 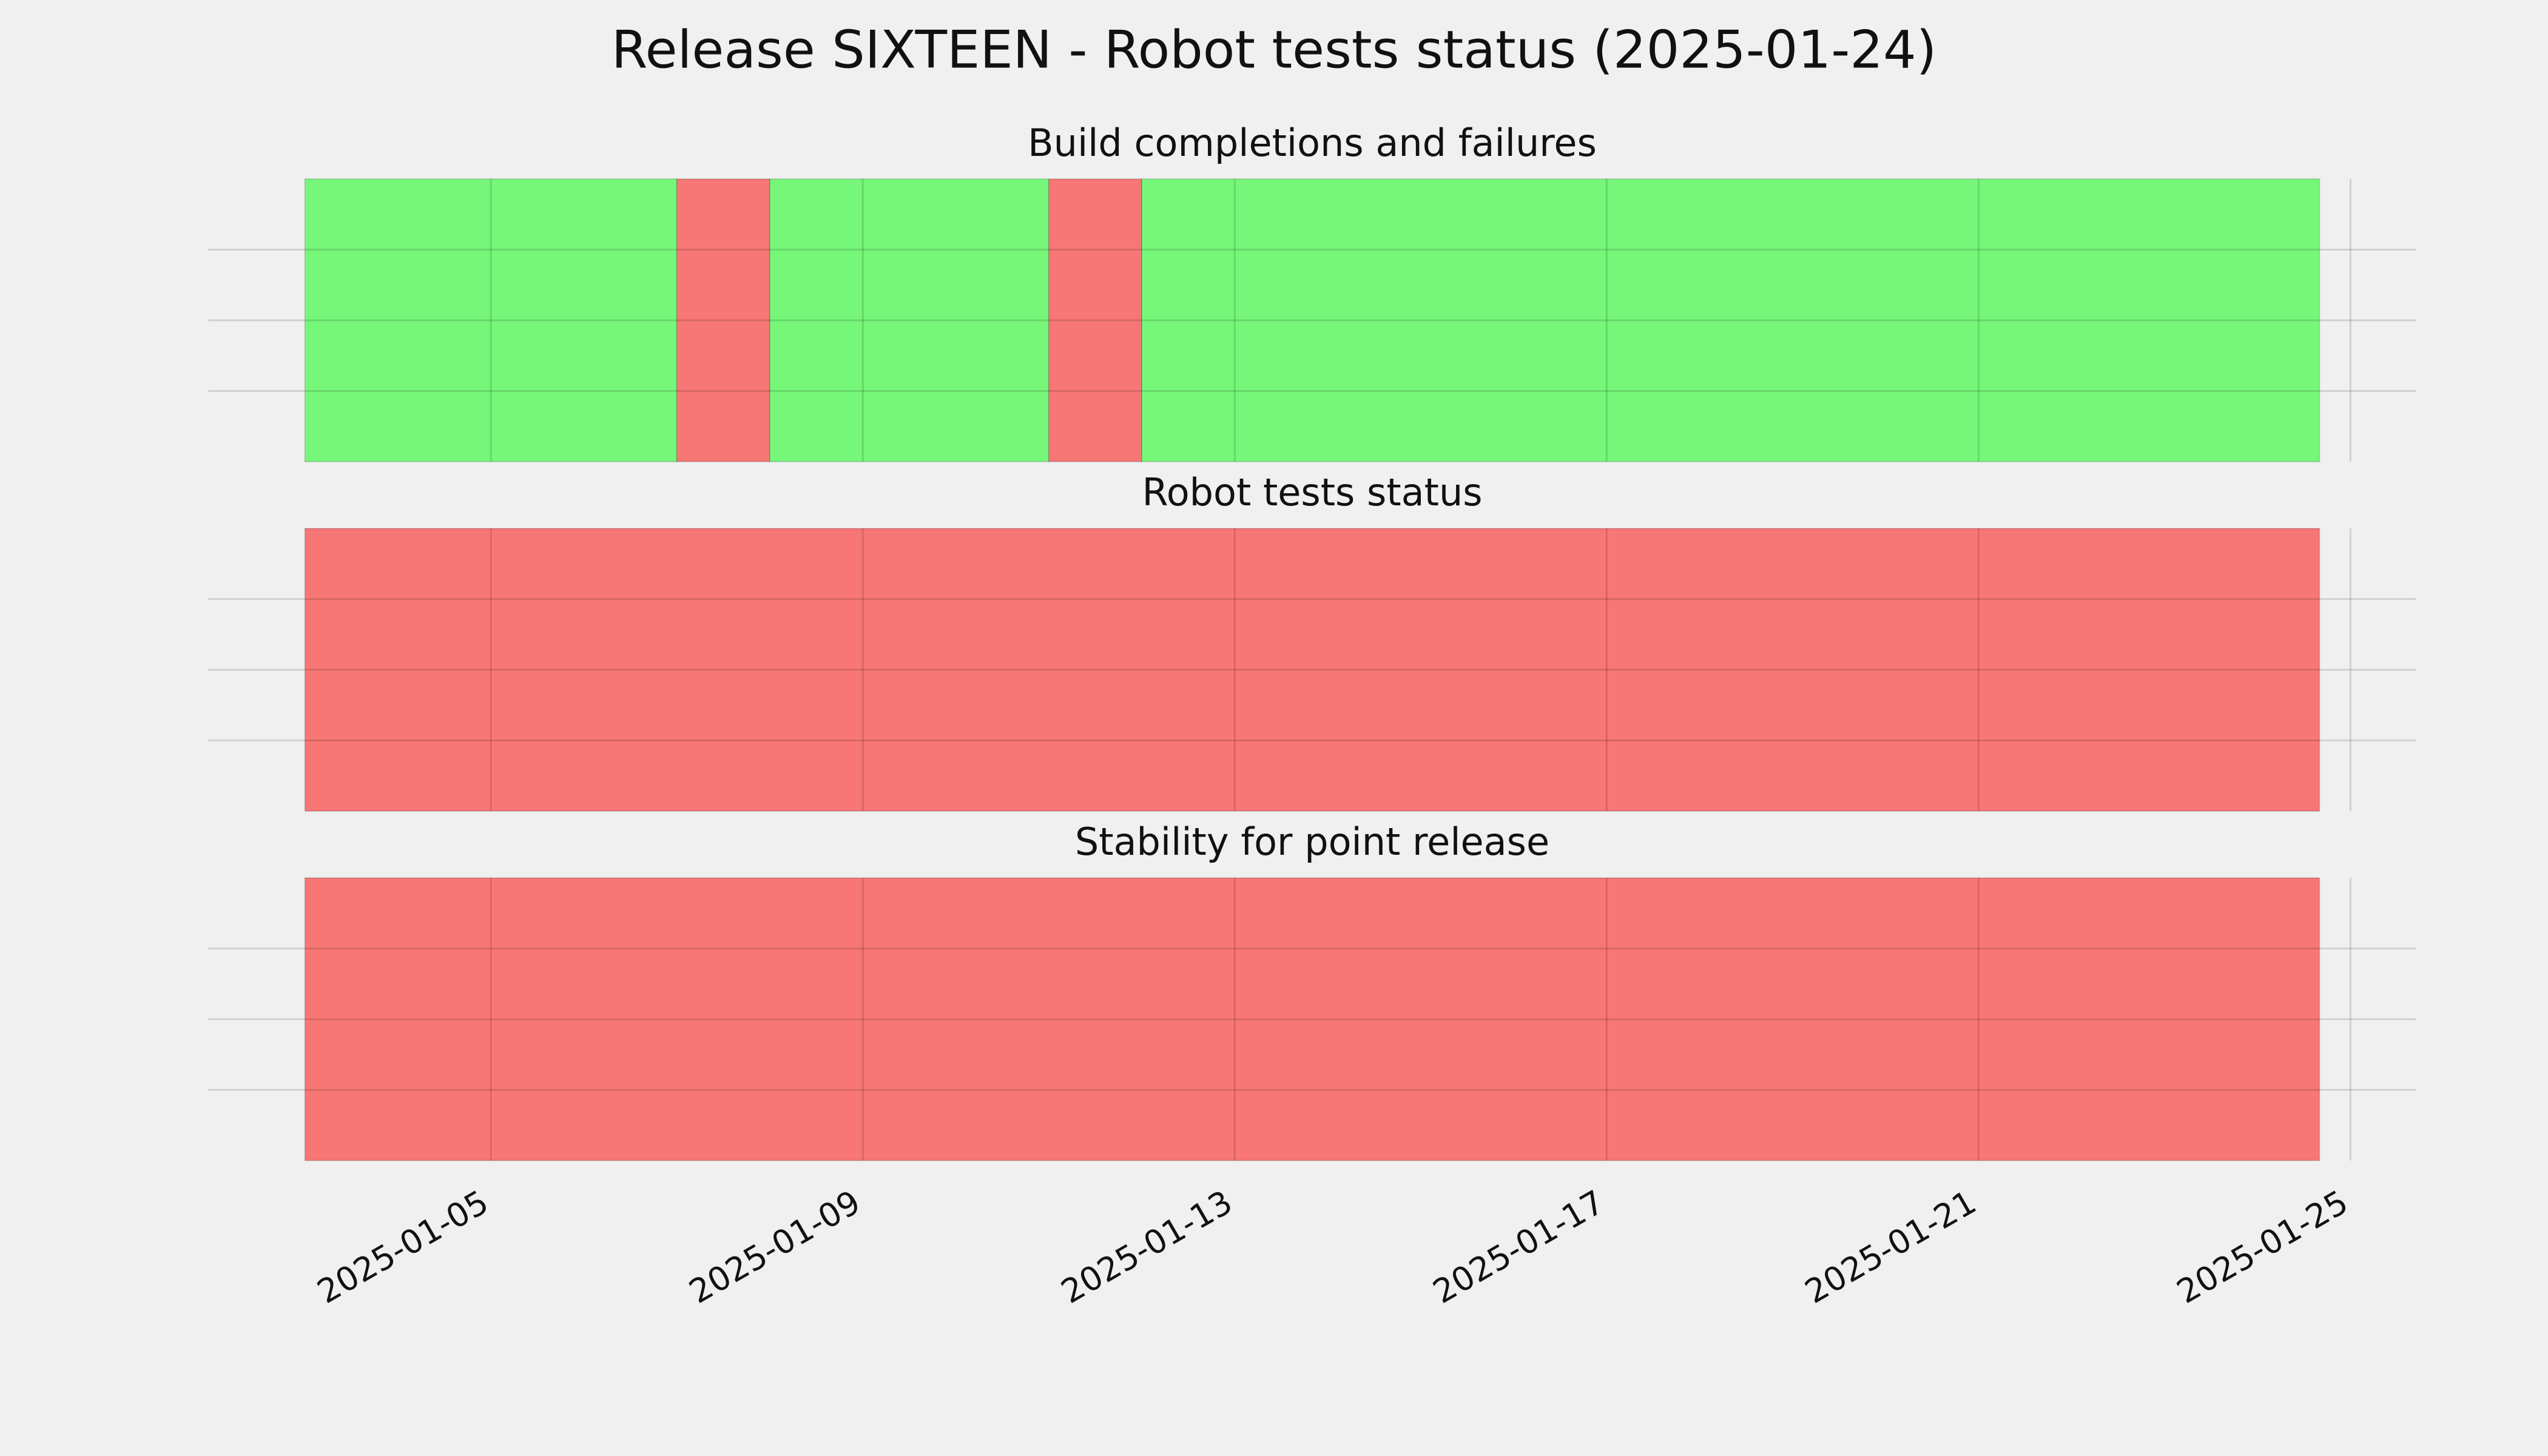 What do you see at coordinates (402, 1247) in the screenshot?
I see `x-tick-label: 2025-01-05` at bounding box center [402, 1247].